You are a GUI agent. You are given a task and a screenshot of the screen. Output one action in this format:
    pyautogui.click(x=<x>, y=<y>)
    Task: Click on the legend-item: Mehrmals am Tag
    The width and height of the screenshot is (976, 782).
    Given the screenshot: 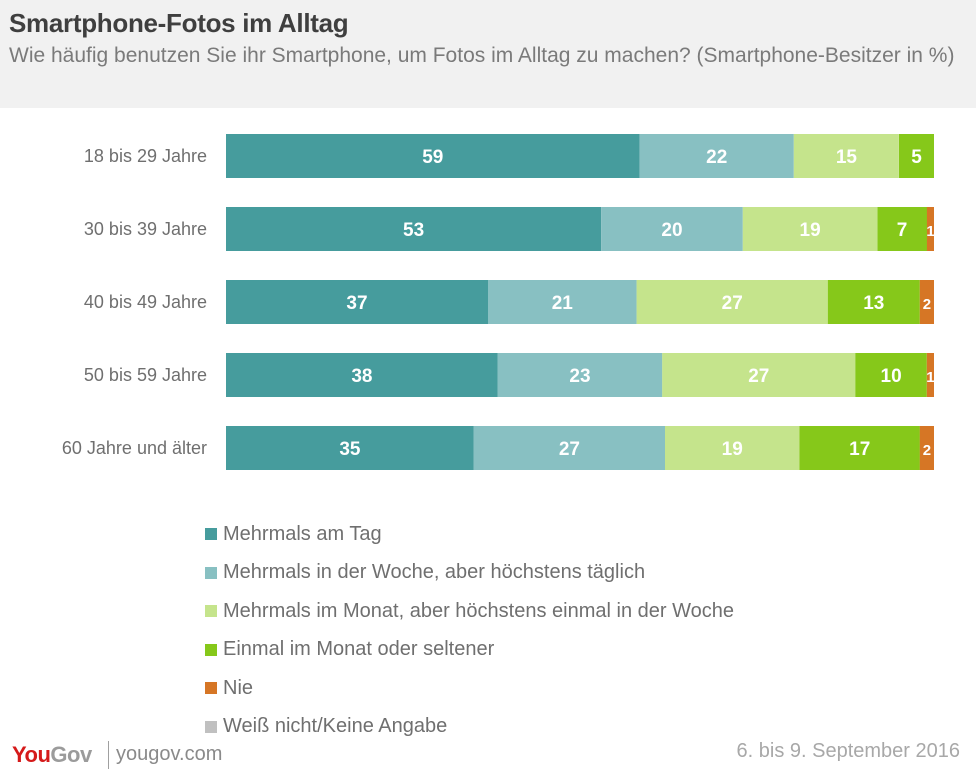 What is the action you would take?
    pyautogui.click(x=469, y=534)
    